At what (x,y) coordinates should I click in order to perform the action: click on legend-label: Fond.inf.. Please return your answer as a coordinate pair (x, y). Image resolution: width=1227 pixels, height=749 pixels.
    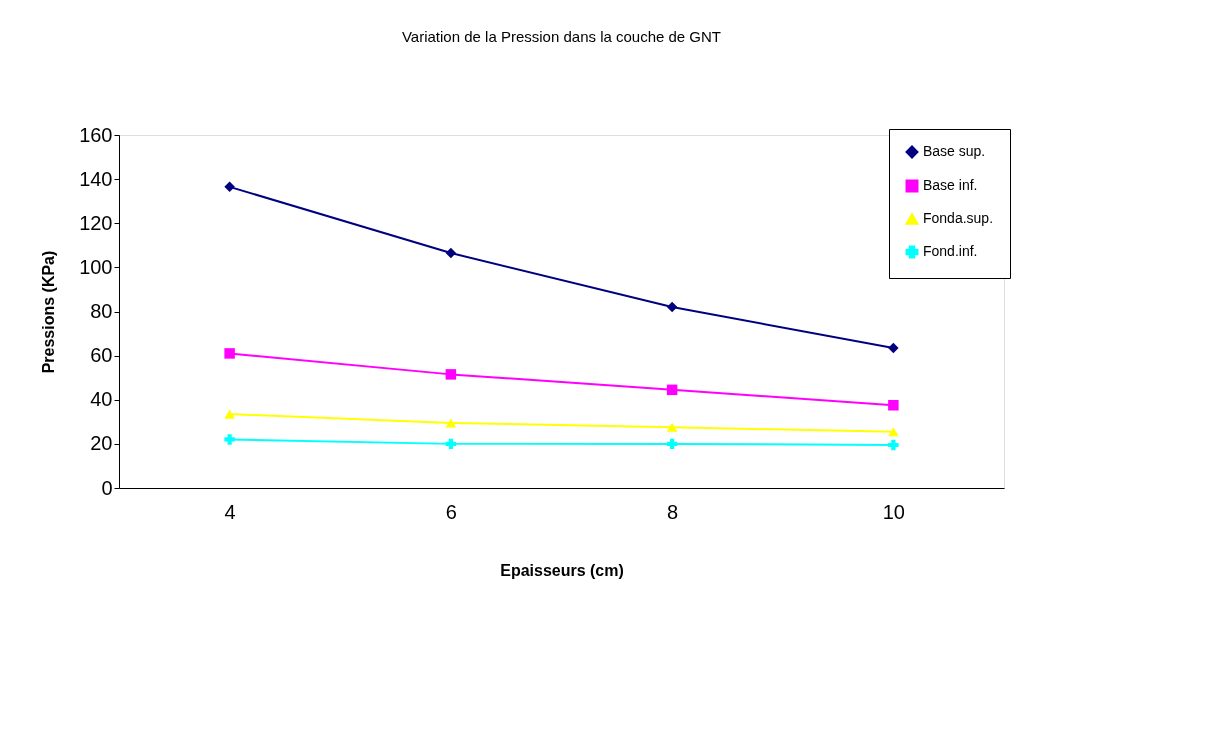
    Looking at the image, I should click on (950, 251).